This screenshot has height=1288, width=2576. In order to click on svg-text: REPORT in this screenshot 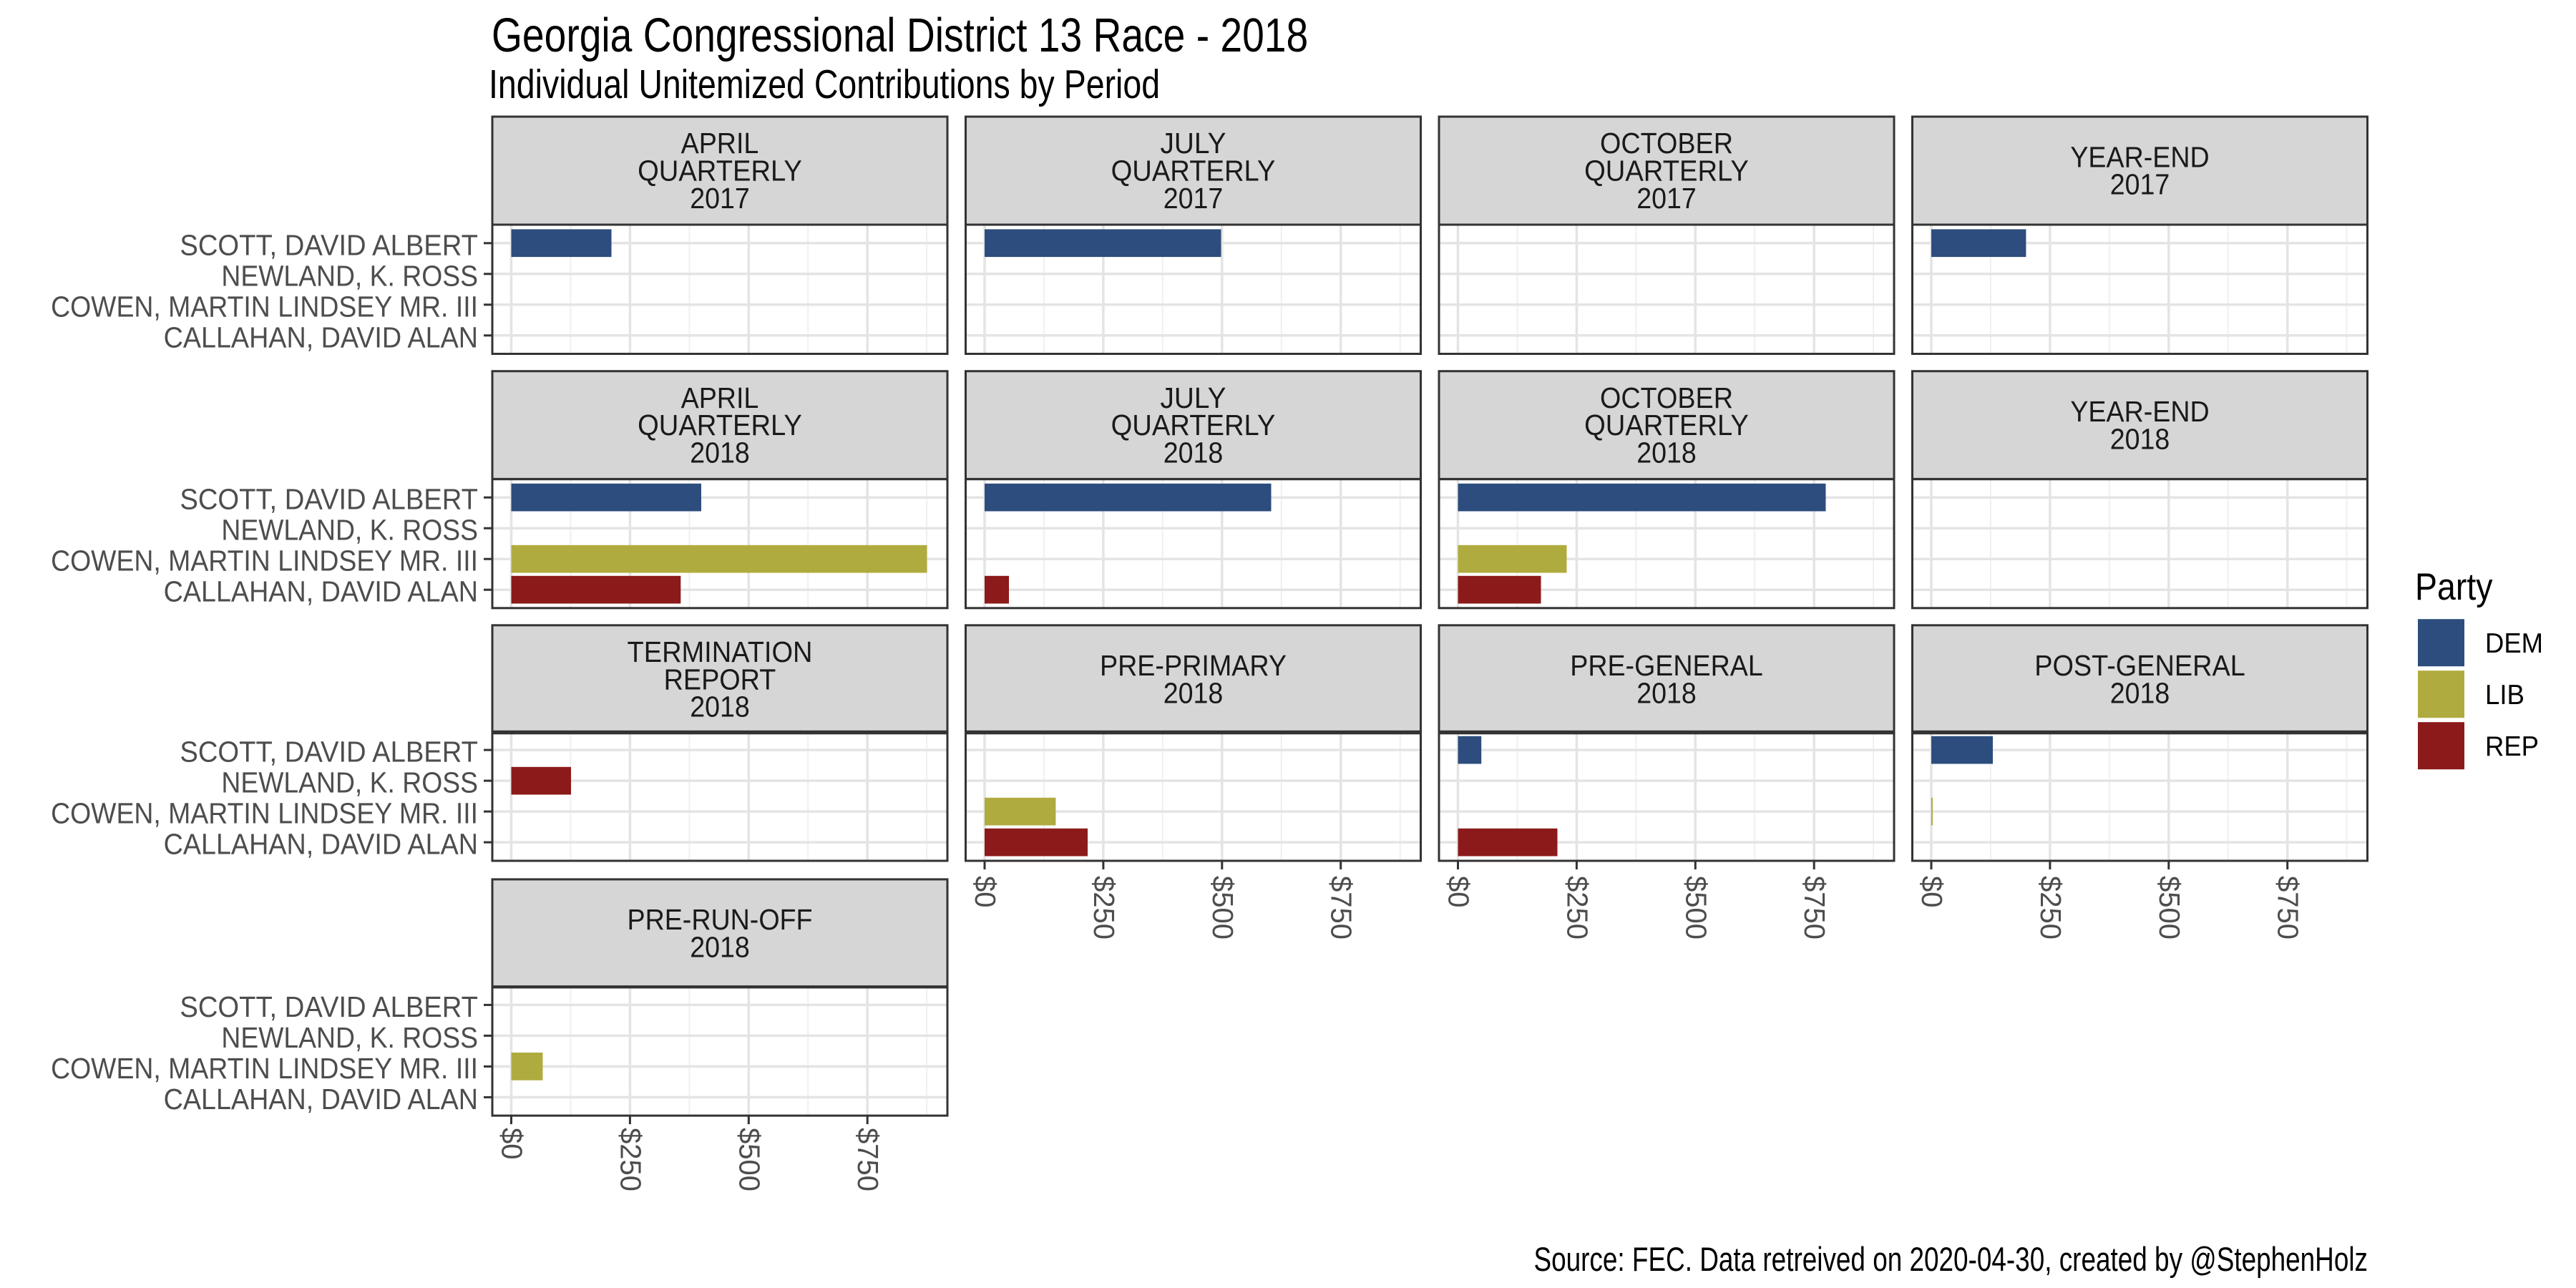, I will do `click(720, 679)`.